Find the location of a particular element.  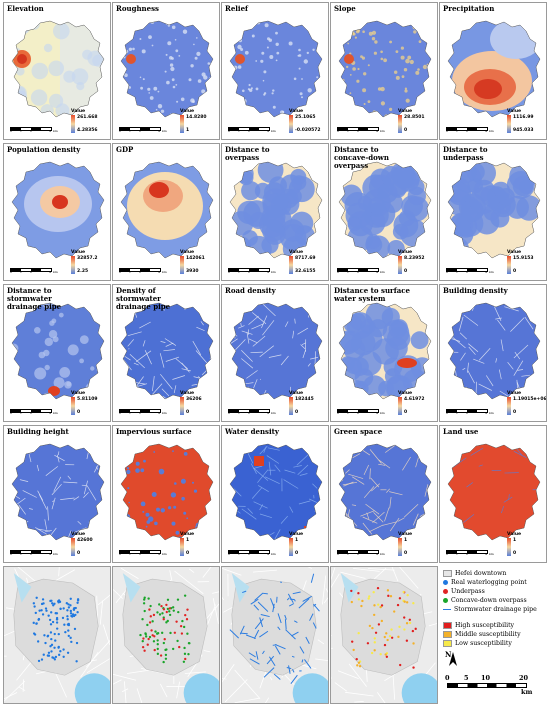

legend-high: 36206 is located at coordinates (194, 399).